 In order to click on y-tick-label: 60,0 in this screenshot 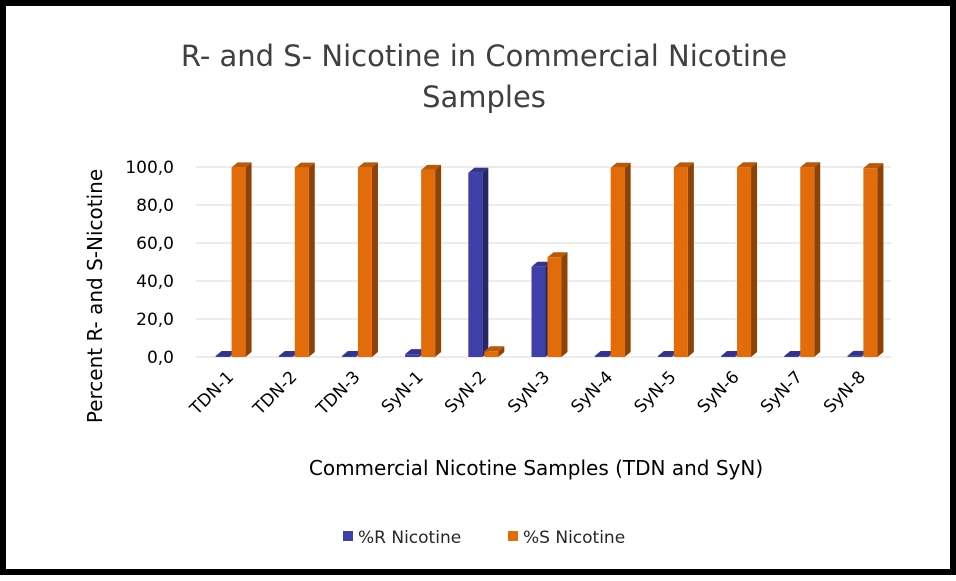, I will do `click(155, 244)`.